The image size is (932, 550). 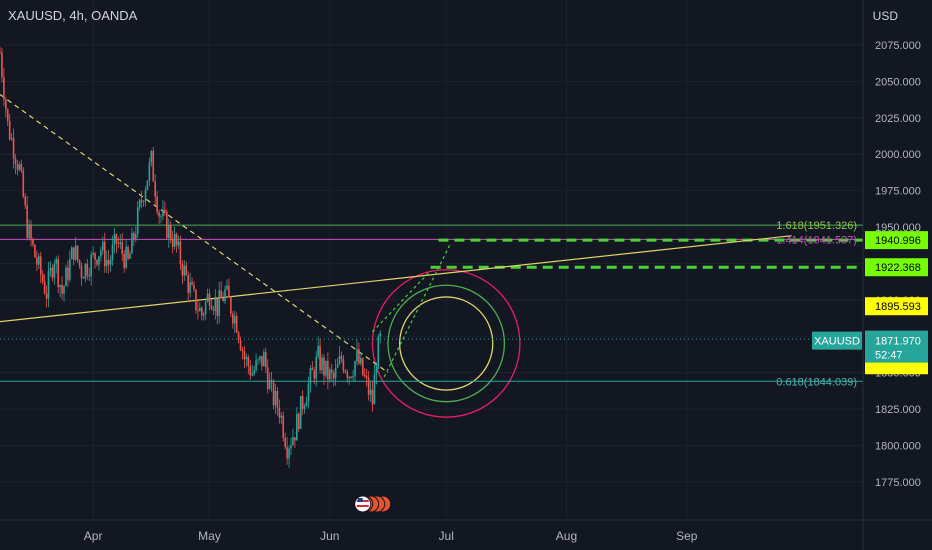 I want to click on y-tick-label: 2025.000, so click(x=898, y=119).